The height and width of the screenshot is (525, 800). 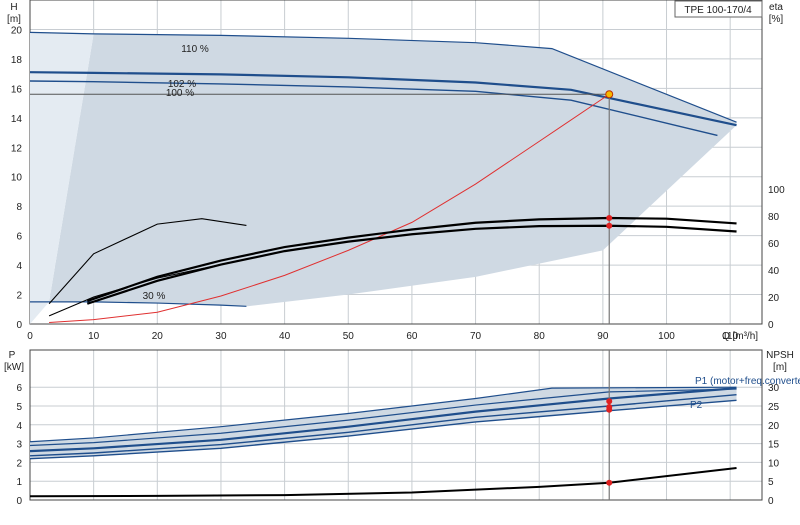 What do you see at coordinates (19, 445) in the screenshot?
I see `p-tick-label: 3` at bounding box center [19, 445].